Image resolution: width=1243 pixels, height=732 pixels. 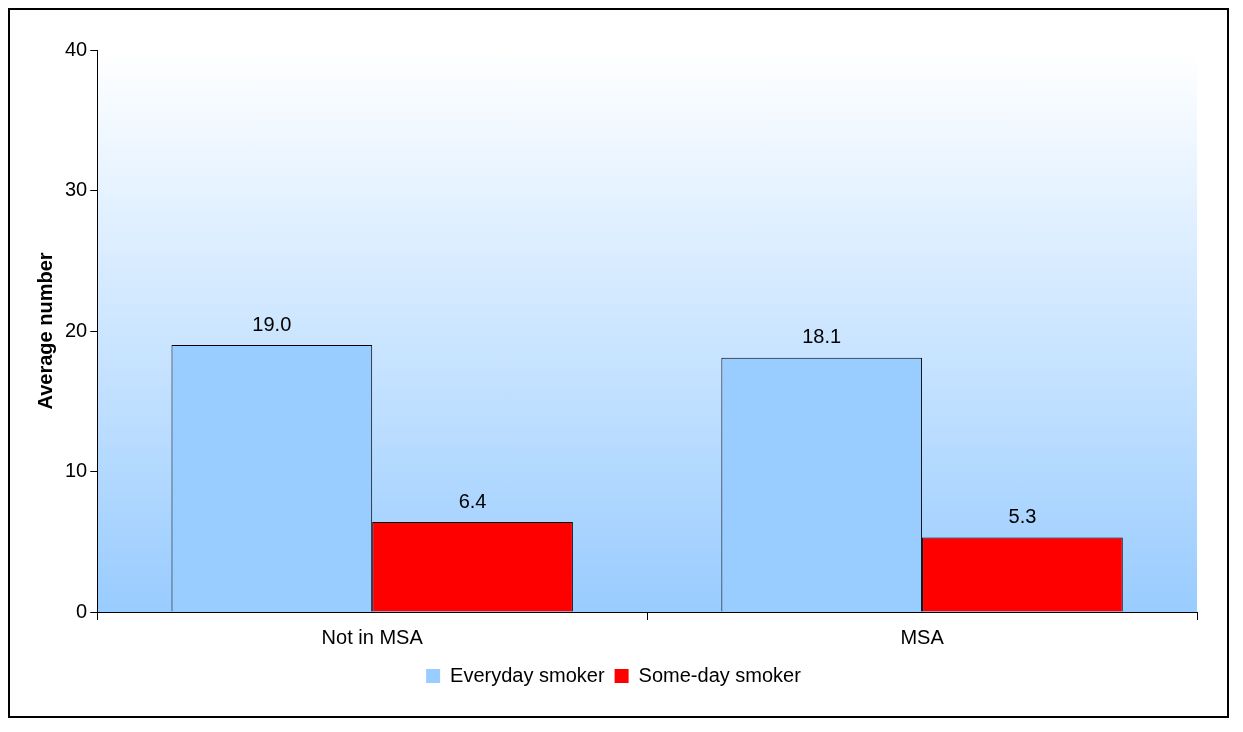 What do you see at coordinates (76, 189) in the screenshot?
I see `y-tick-label: 30` at bounding box center [76, 189].